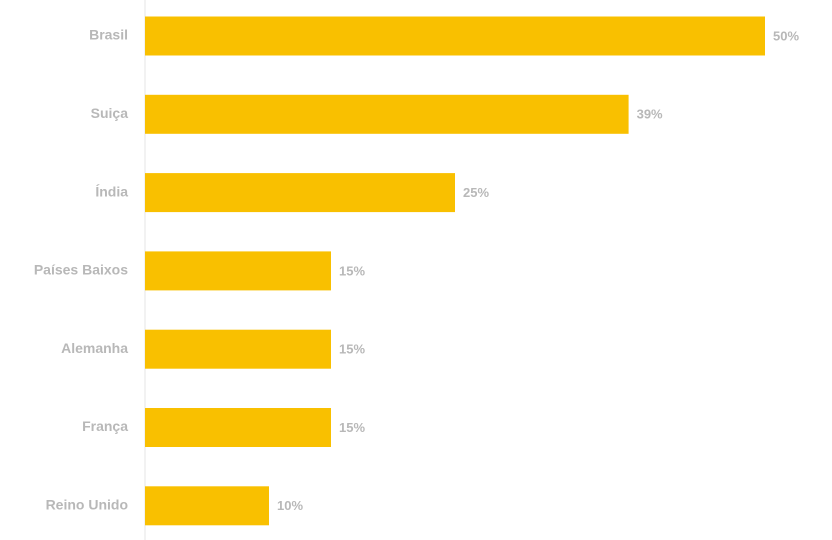  I want to click on category-label: França, so click(105, 426).